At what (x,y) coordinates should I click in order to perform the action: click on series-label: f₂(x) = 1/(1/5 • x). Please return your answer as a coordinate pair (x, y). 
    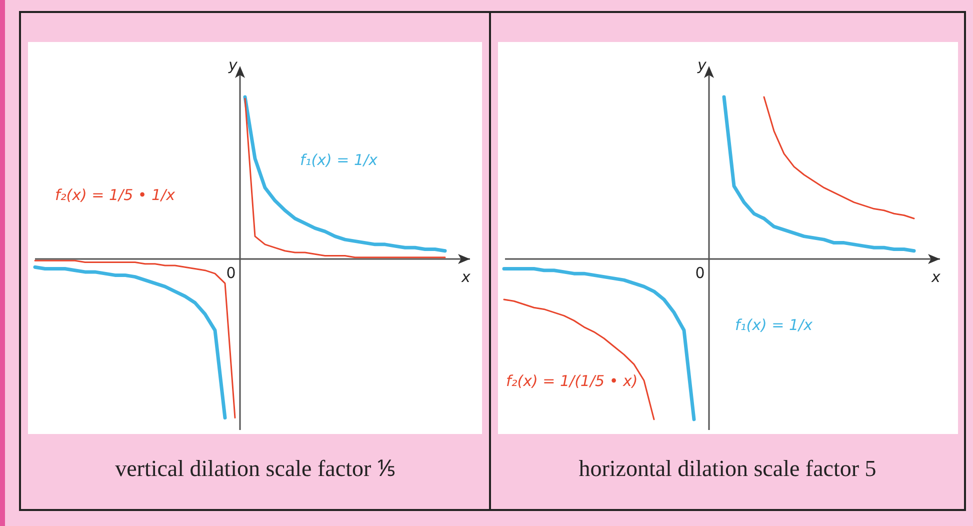
    Looking at the image, I should click on (572, 381).